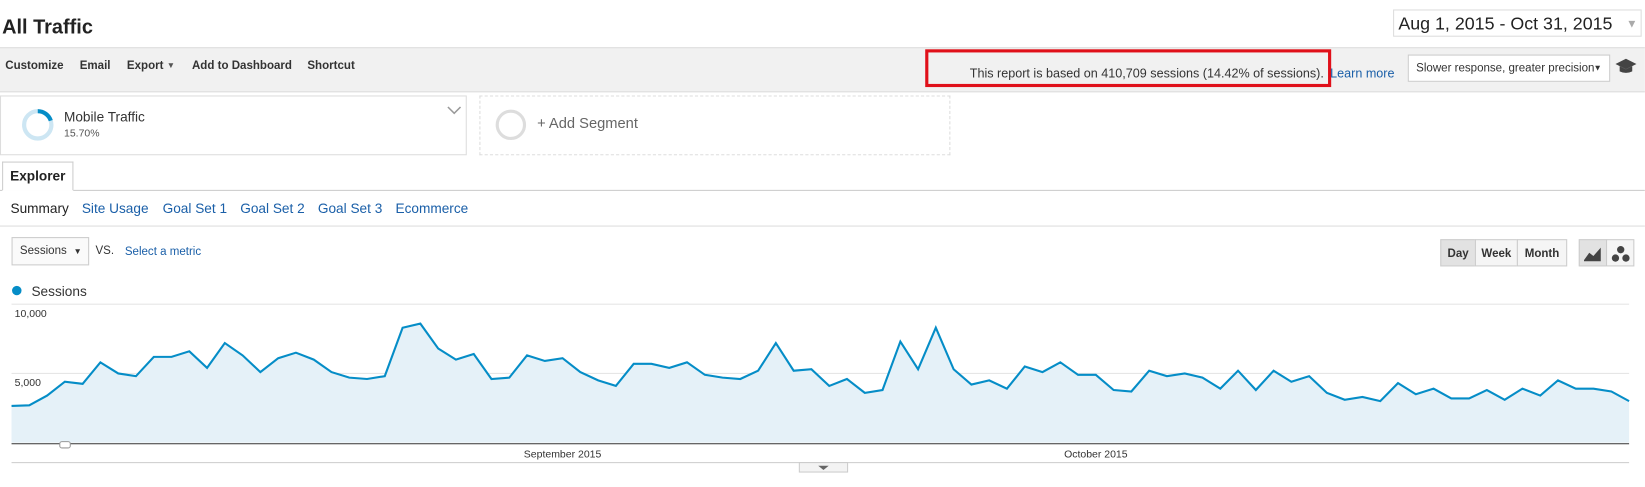  I want to click on sub-tab: Site Usage, so click(115, 208).